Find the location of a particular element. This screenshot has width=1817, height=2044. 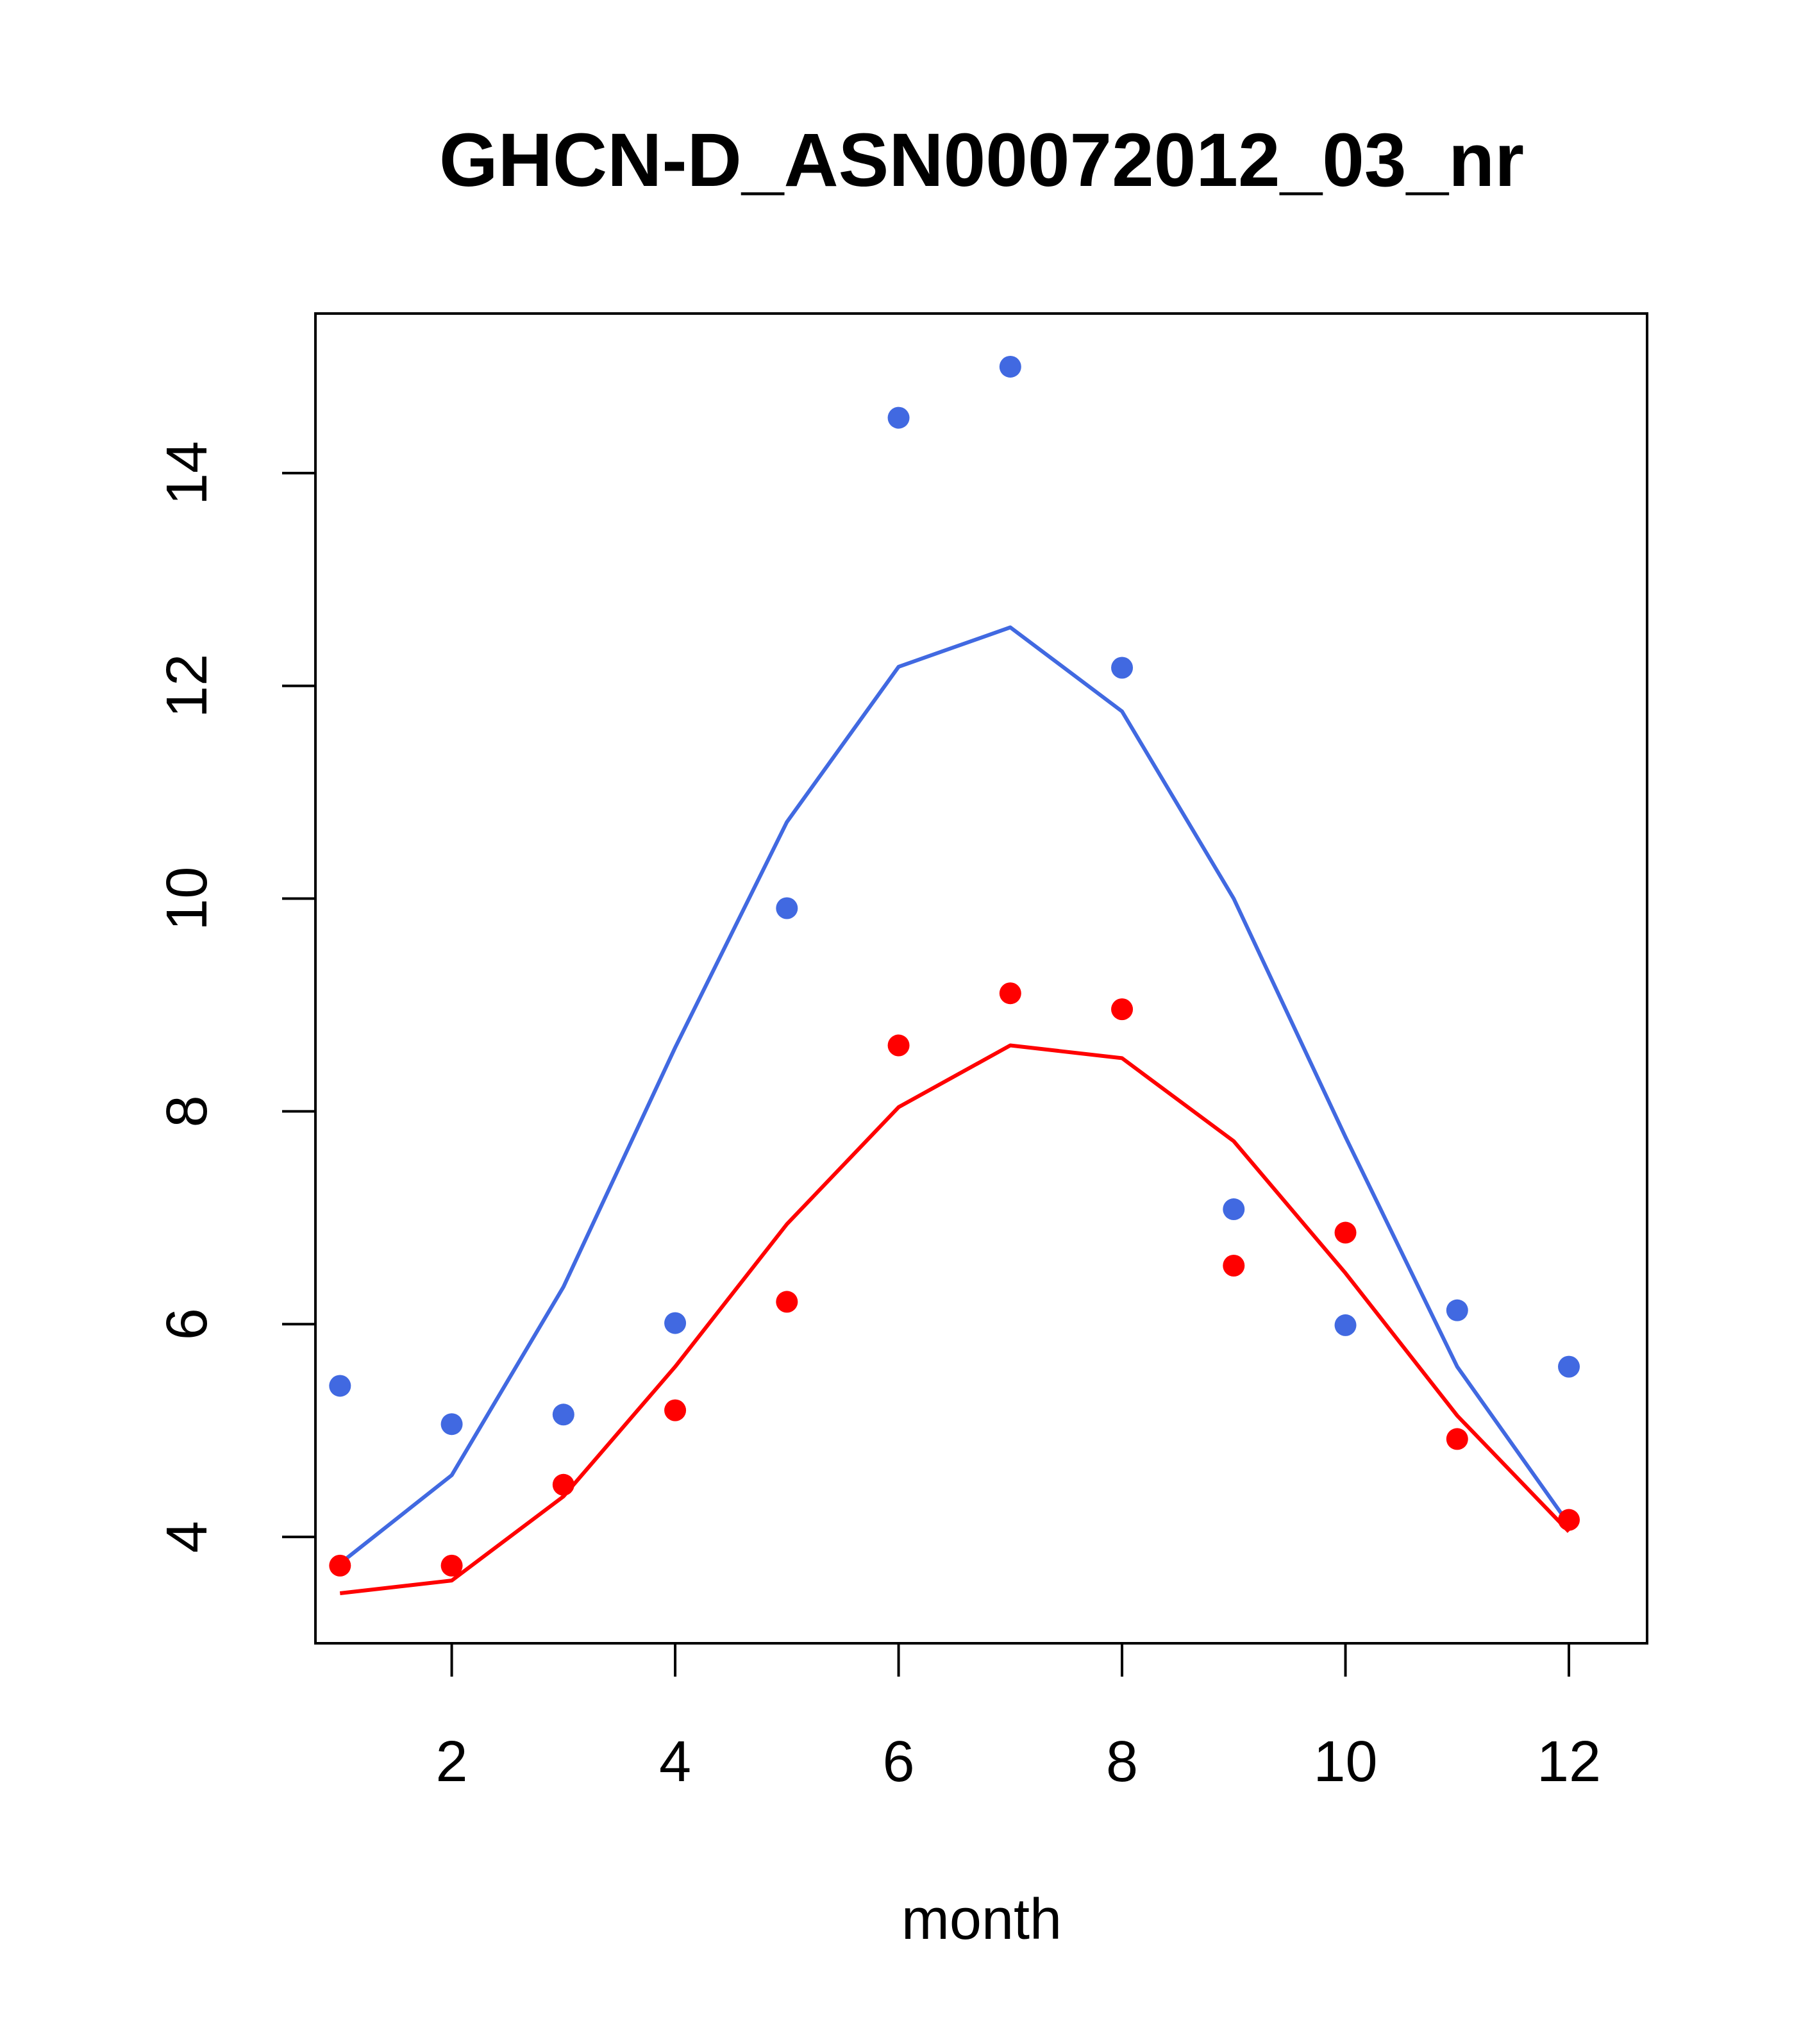

x-tick-label: 10 is located at coordinates (1345, 1762).